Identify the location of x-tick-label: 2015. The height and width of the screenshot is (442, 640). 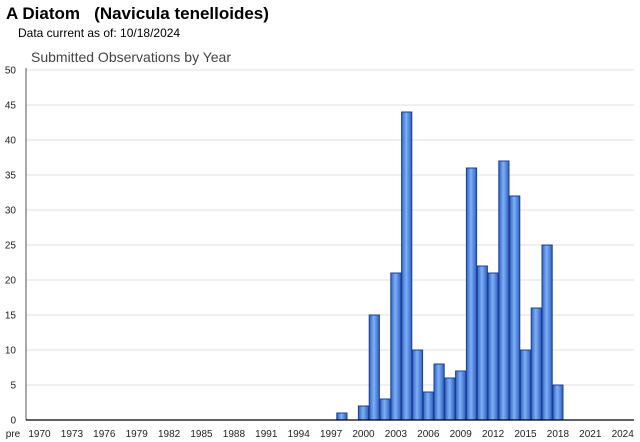
(525, 434).